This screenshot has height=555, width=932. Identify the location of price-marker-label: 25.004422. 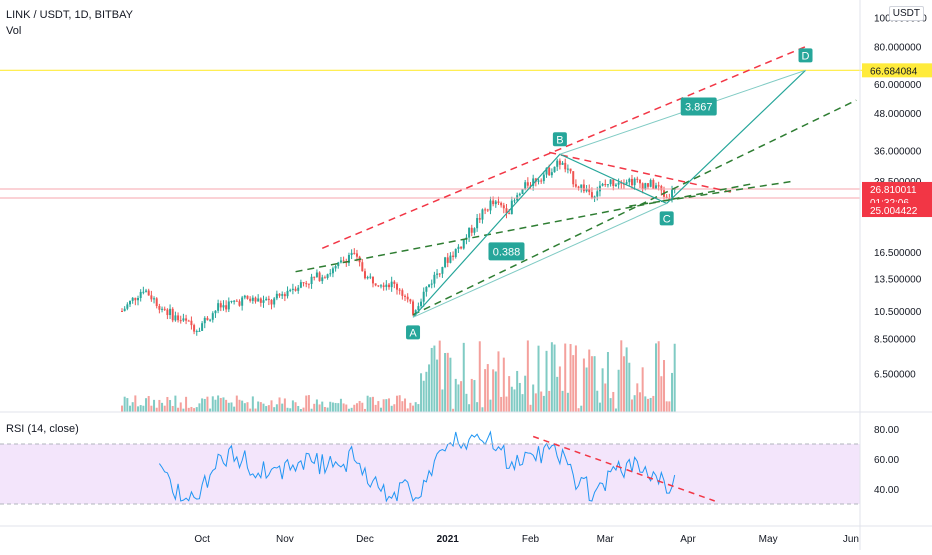
(894, 211).